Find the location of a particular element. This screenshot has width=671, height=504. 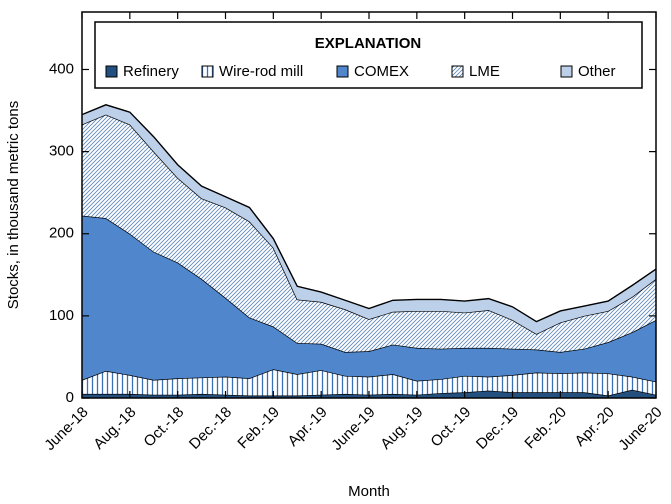

area is located at coordinates (369, 382).